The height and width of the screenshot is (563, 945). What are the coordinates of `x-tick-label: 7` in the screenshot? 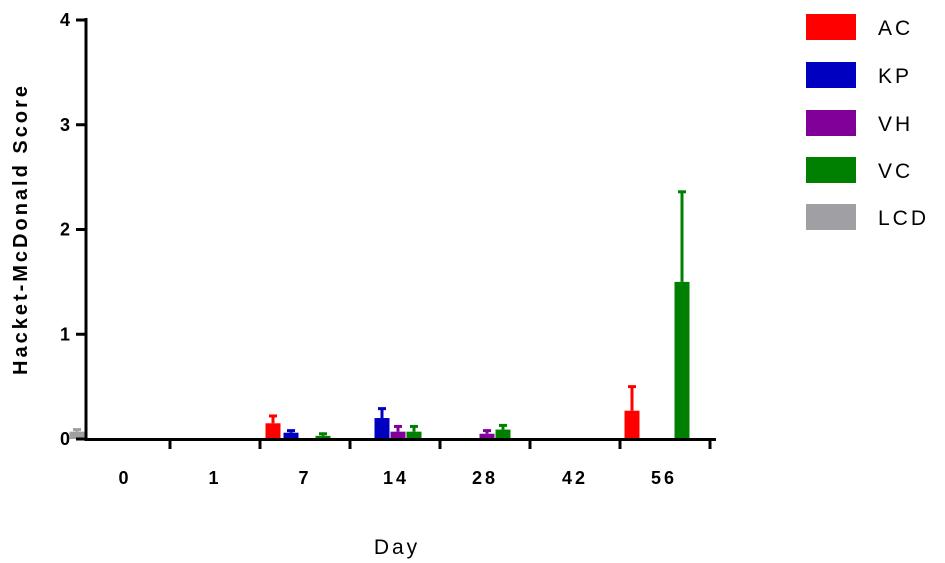 It's located at (304, 478).